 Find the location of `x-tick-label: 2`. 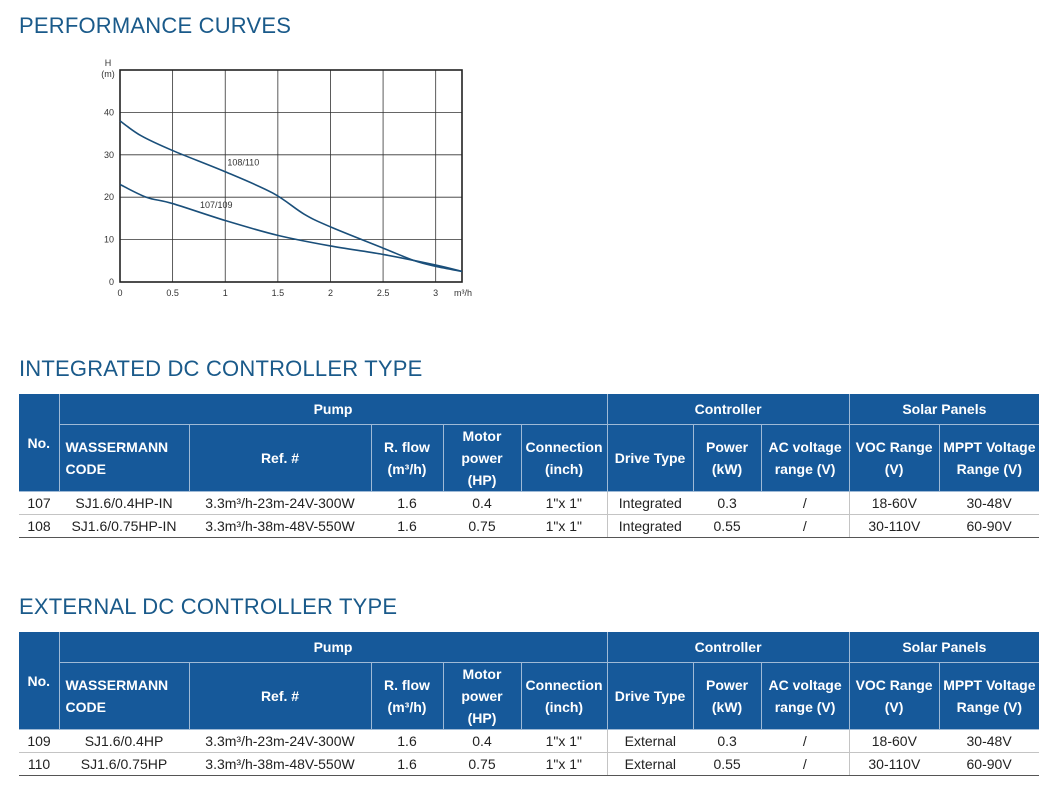

x-tick-label: 2 is located at coordinates (330, 293).